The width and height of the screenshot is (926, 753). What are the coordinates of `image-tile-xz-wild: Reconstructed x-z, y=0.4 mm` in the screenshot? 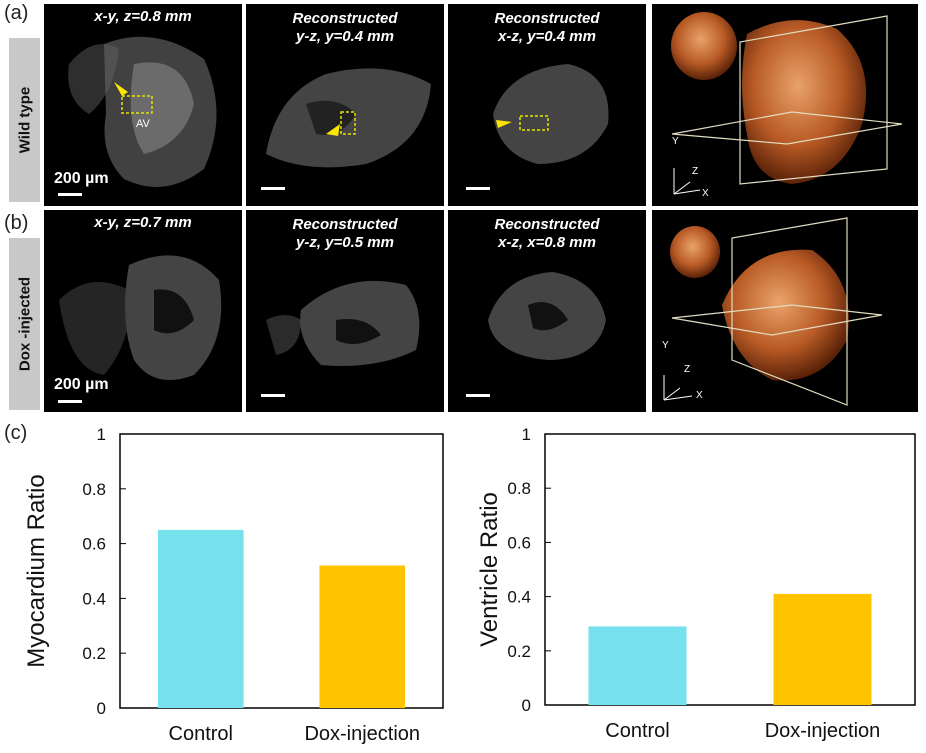 It's located at (547, 105).